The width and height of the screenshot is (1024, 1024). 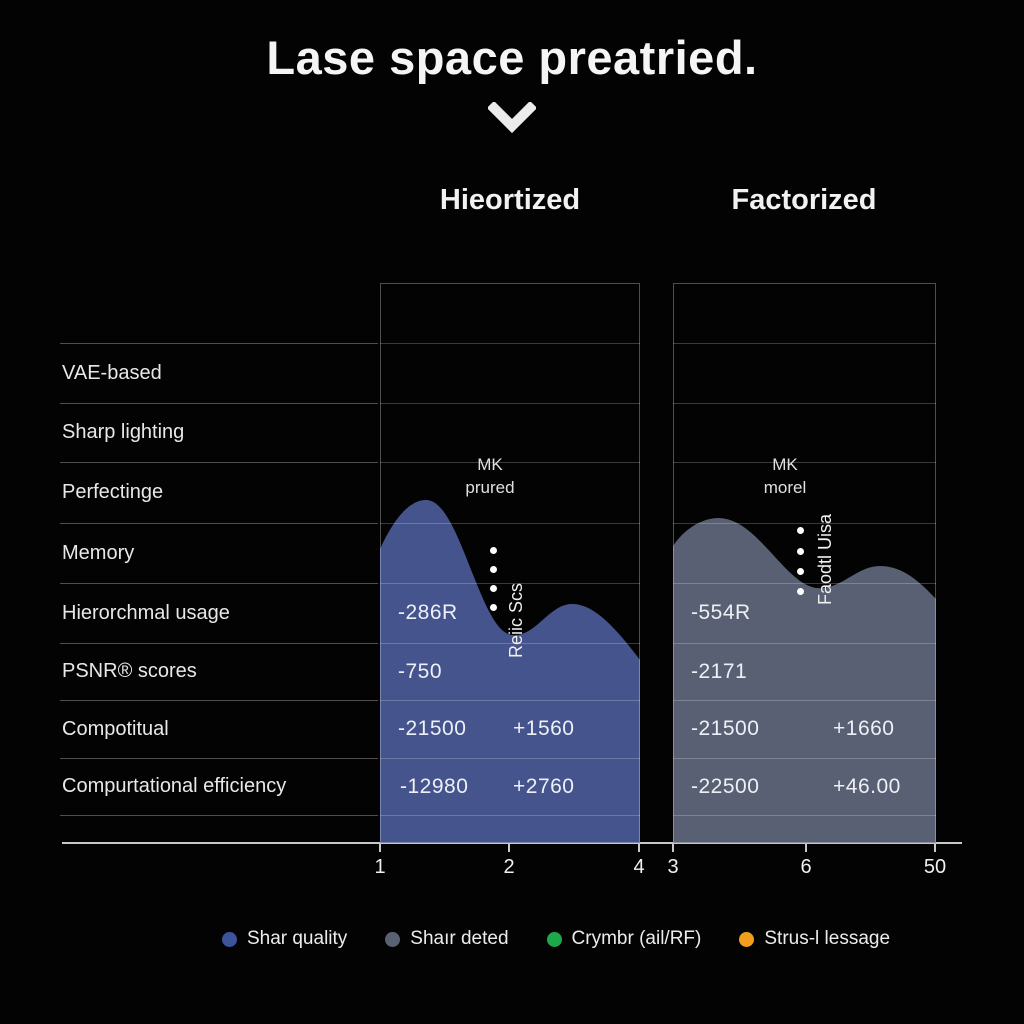 What do you see at coordinates (393, 939) in the screenshot?
I see `legend-dot-gray-icon` at bounding box center [393, 939].